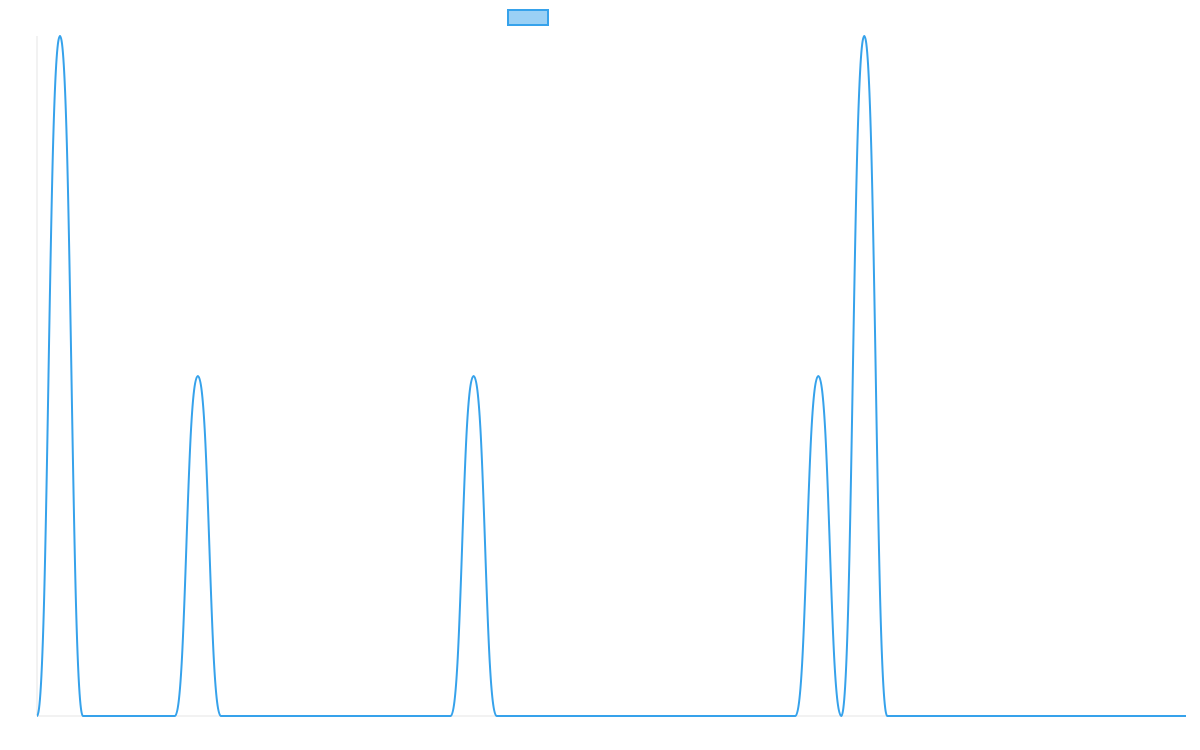 Image resolution: width=1200 pixels, height=750 pixels. I want to click on legend-swatch, so click(528, 17).